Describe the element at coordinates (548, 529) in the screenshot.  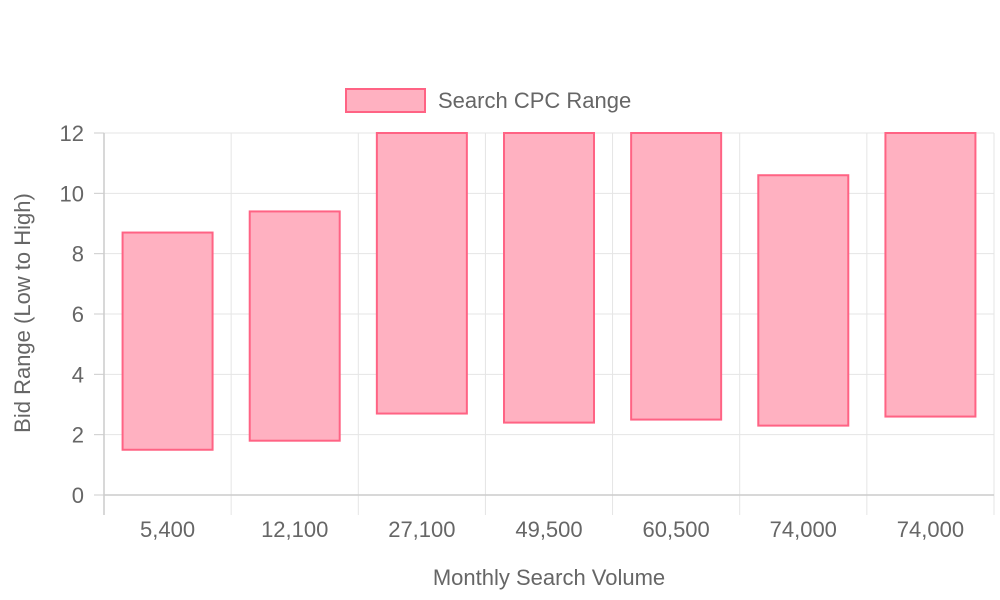
I see `x-tick-label: 49,500` at that location.